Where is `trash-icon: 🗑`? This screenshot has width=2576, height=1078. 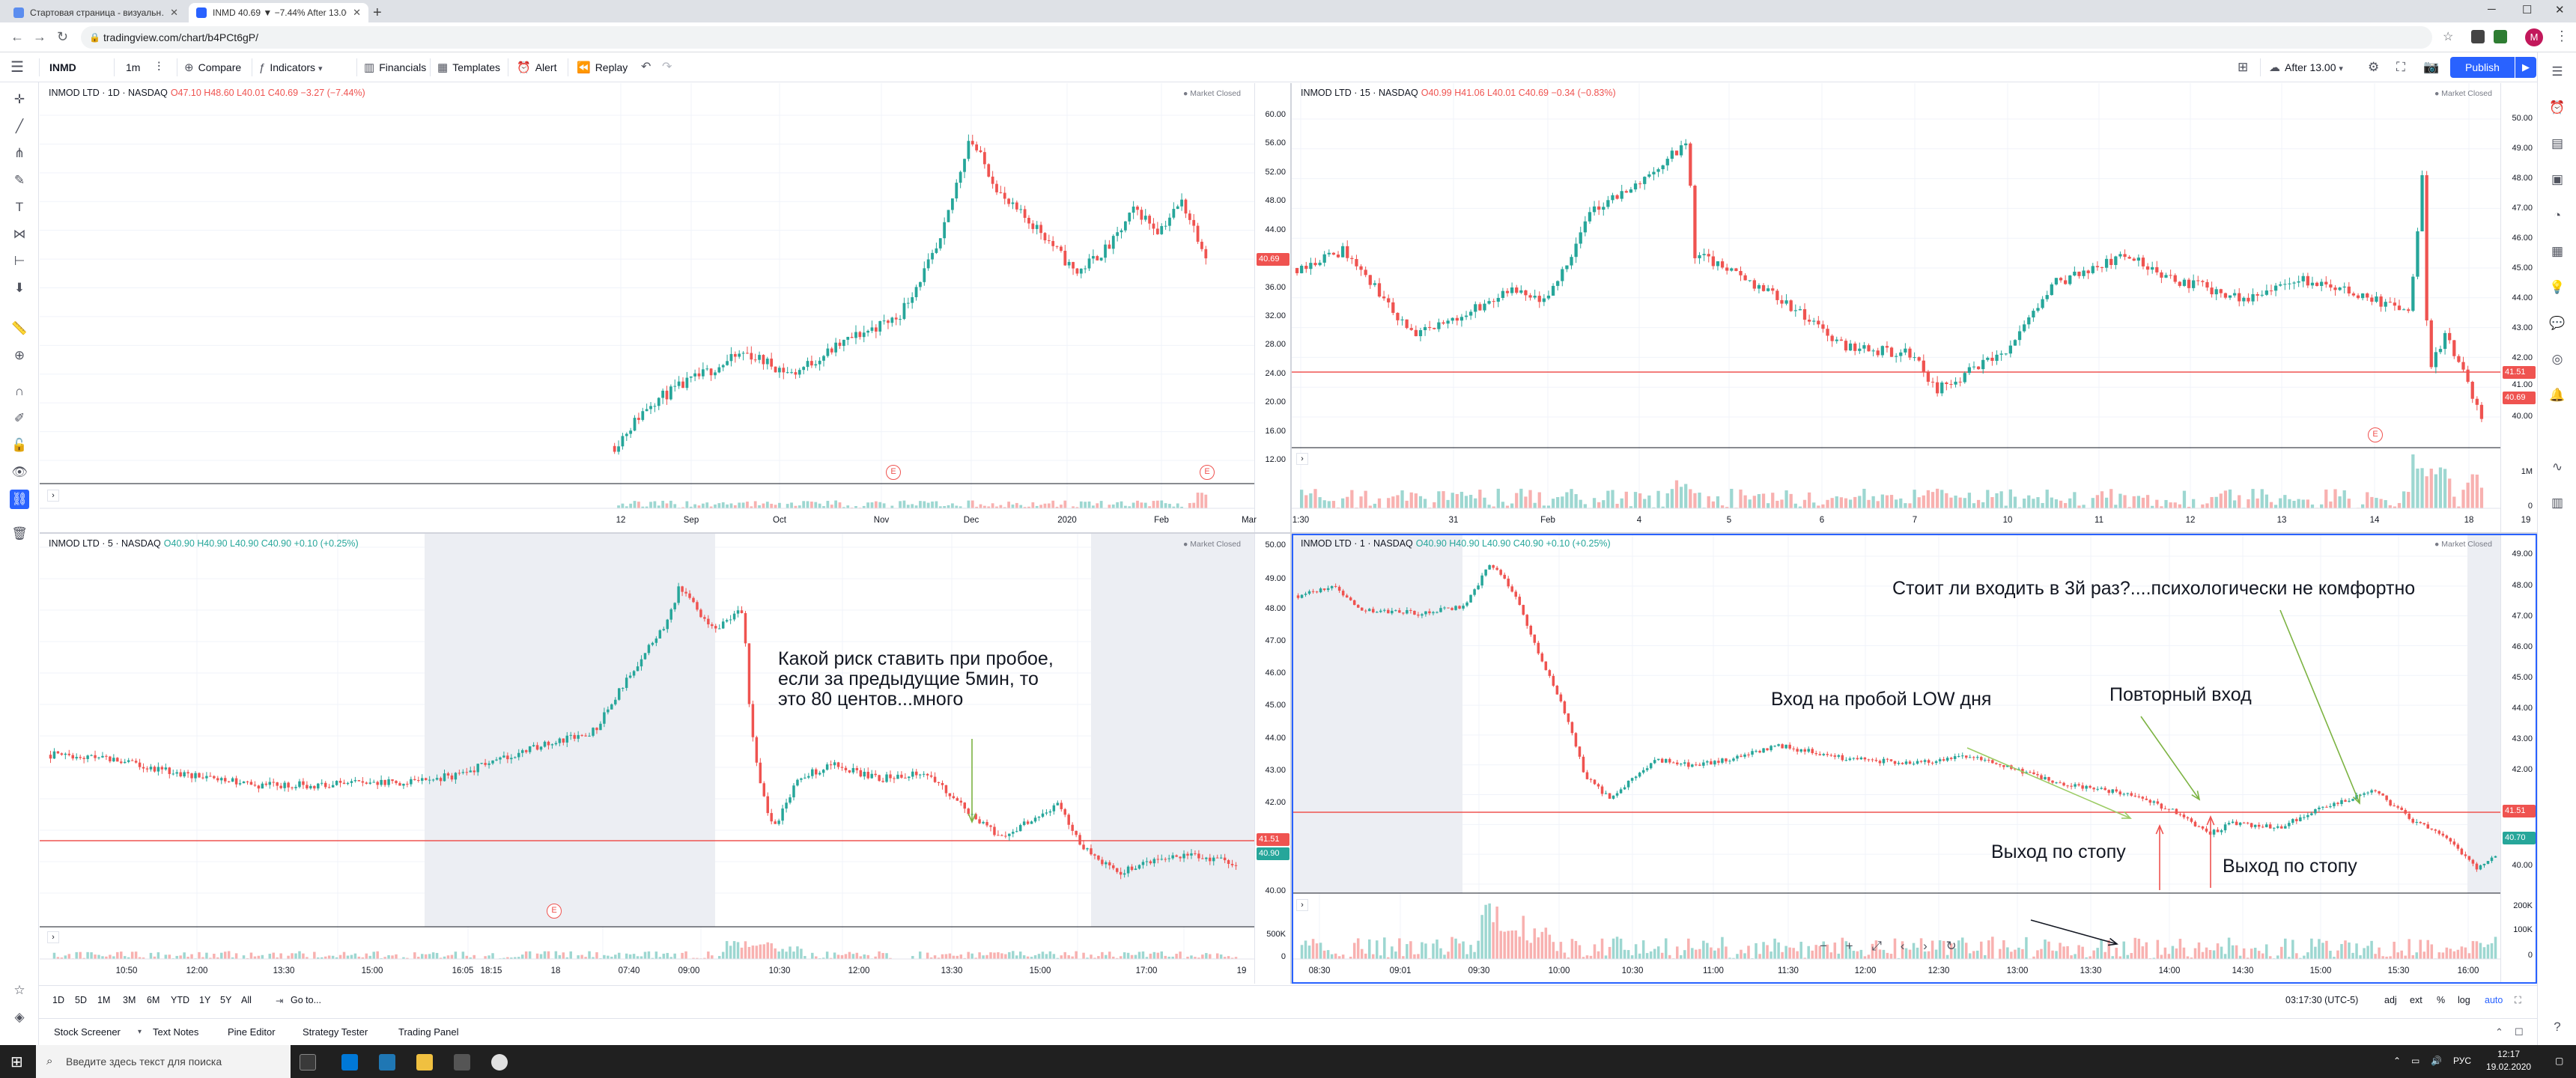
trash-icon: 🗑 is located at coordinates (19, 533).